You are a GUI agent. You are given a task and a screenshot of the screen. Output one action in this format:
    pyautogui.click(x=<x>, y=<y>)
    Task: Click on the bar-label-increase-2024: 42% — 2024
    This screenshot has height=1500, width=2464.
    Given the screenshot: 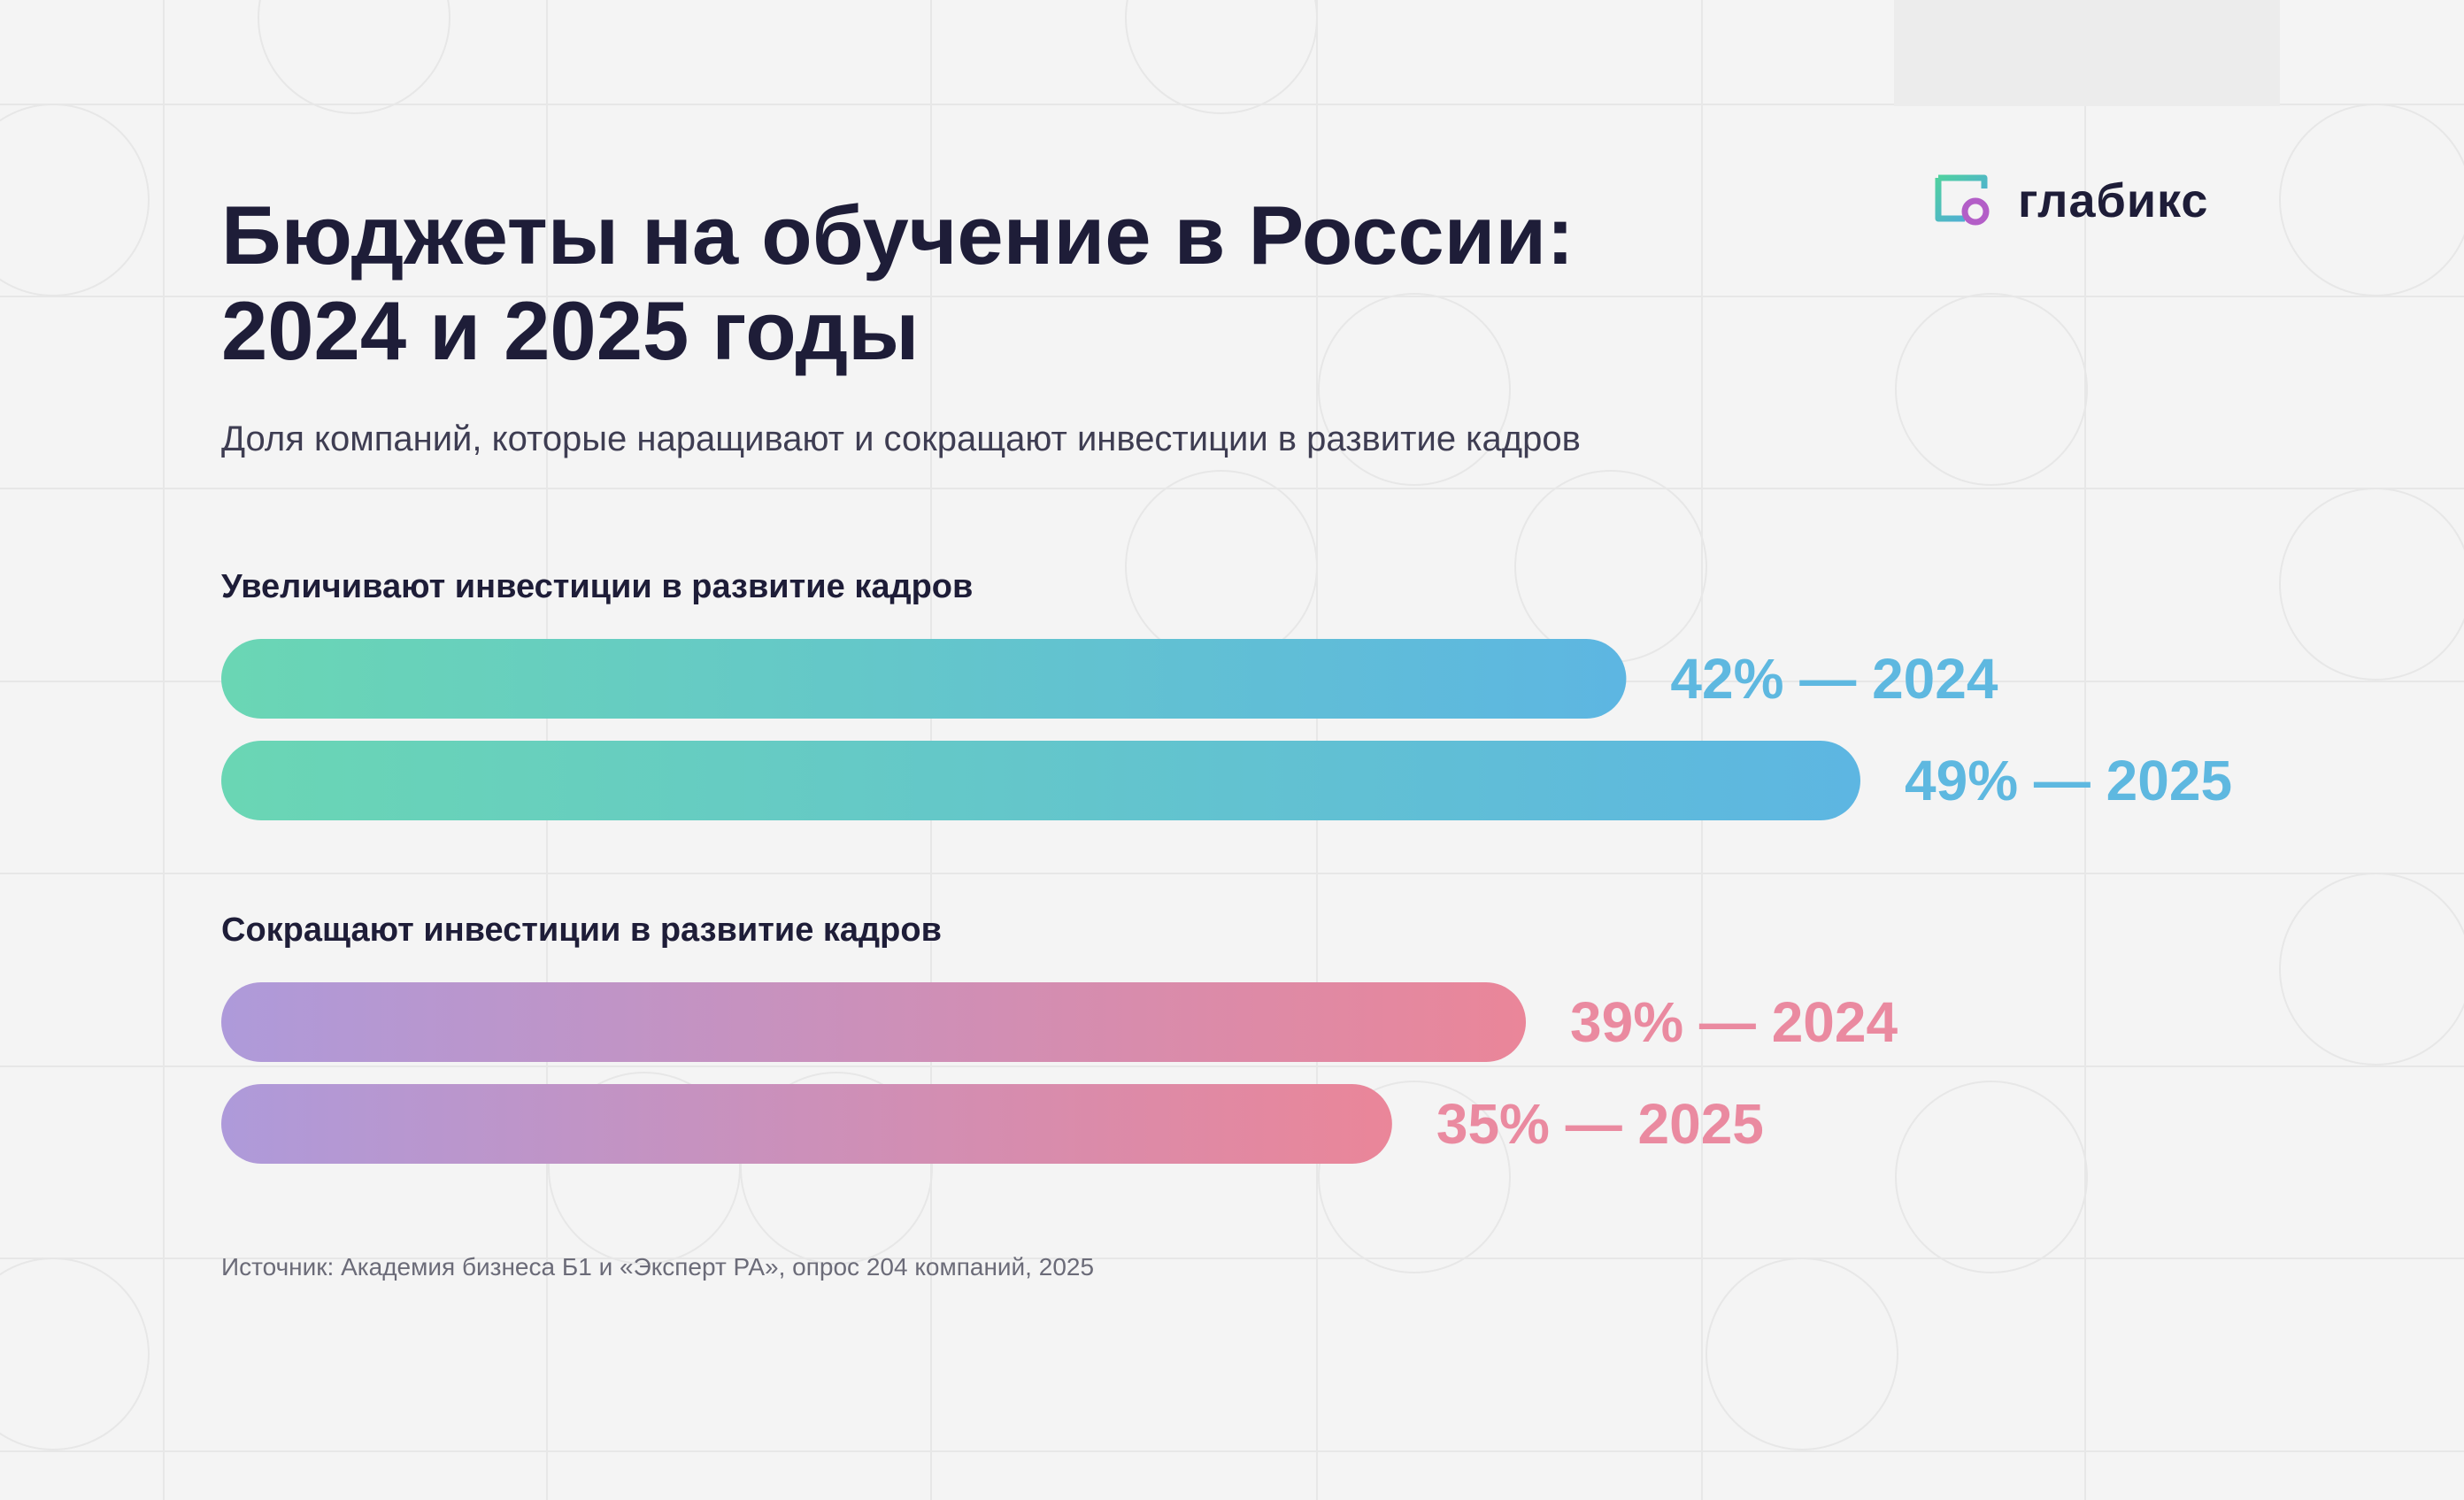 What is the action you would take?
    pyautogui.click(x=1834, y=679)
    